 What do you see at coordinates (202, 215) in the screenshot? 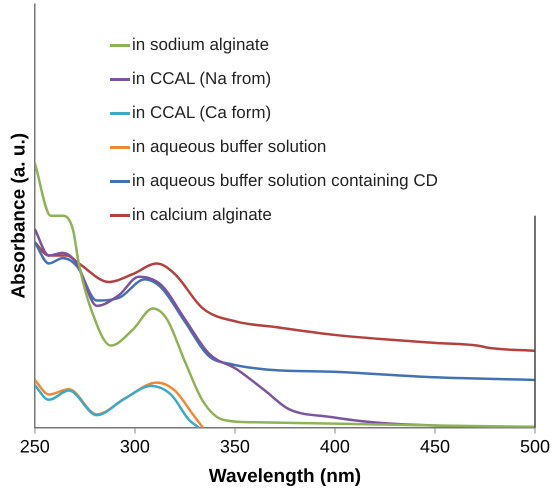
I see `legend-label: in calcium alginate` at bounding box center [202, 215].